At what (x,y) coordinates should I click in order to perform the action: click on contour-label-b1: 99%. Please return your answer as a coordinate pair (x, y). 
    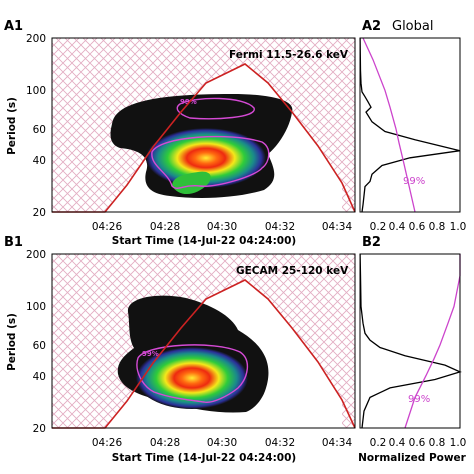
    Looking at the image, I should click on (150, 354).